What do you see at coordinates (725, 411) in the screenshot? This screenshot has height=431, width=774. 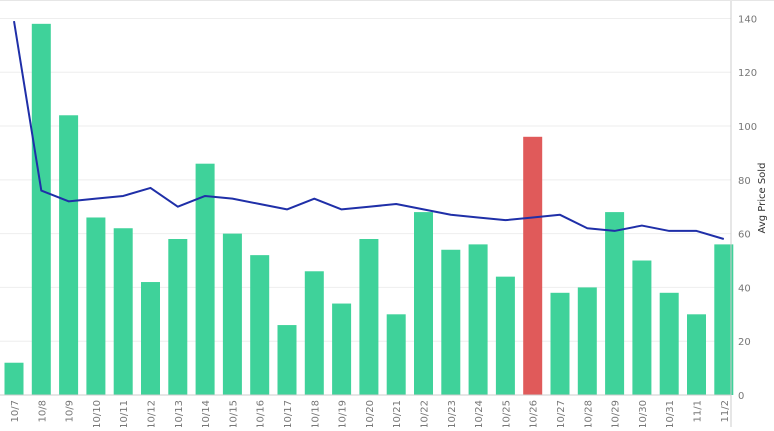 I see `x-tick-label: 11/2` at bounding box center [725, 411].